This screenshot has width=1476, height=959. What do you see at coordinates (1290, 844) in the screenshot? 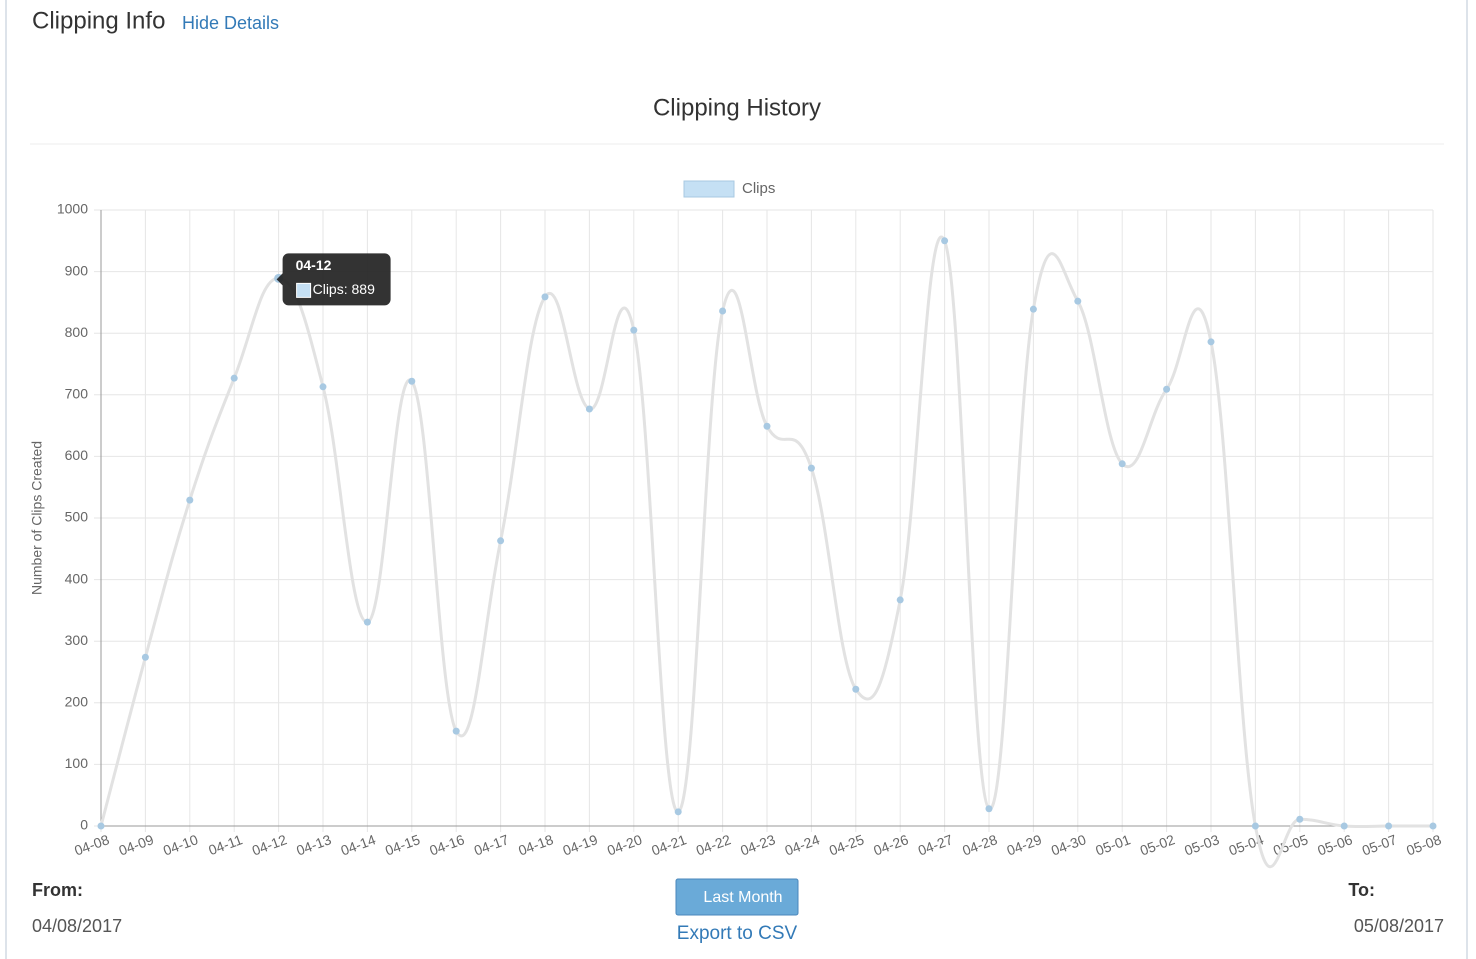
I see `x-tick-label: 05-05` at bounding box center [1290, 844].